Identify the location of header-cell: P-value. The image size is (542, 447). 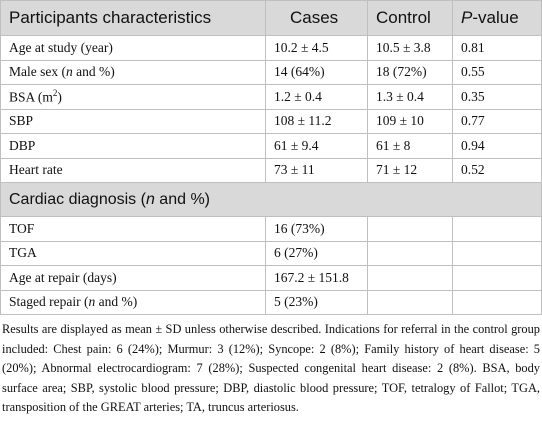
(497, 18).